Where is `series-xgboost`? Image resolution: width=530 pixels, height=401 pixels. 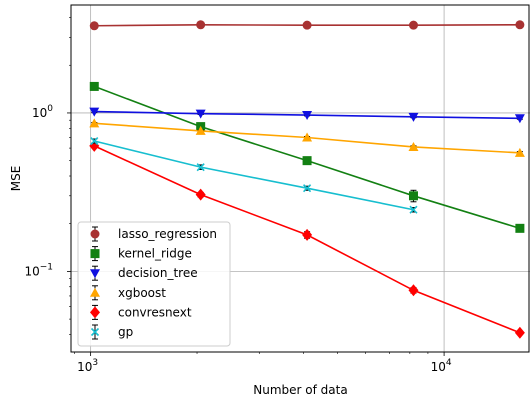
series-xgboost is located at coordinates (307, 137).